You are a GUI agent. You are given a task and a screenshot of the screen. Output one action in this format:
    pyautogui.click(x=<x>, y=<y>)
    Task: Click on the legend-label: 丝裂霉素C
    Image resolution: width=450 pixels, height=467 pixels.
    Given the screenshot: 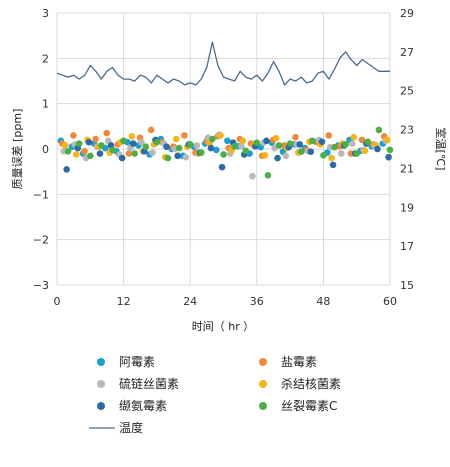 What is the action you would take?
    pyautogui.click(x=309, y=406)
    